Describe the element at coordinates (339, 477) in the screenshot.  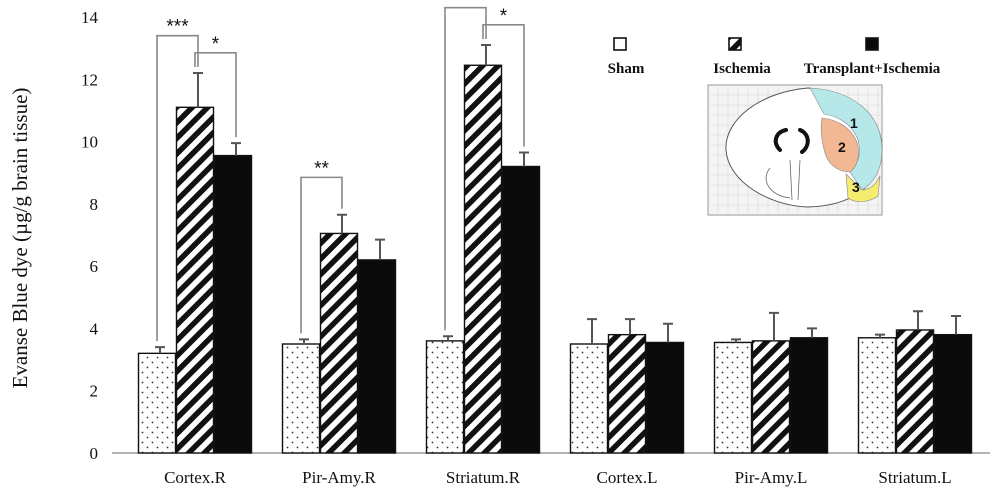
I see `x-tick-label: Pir-Amy.R` at that location.